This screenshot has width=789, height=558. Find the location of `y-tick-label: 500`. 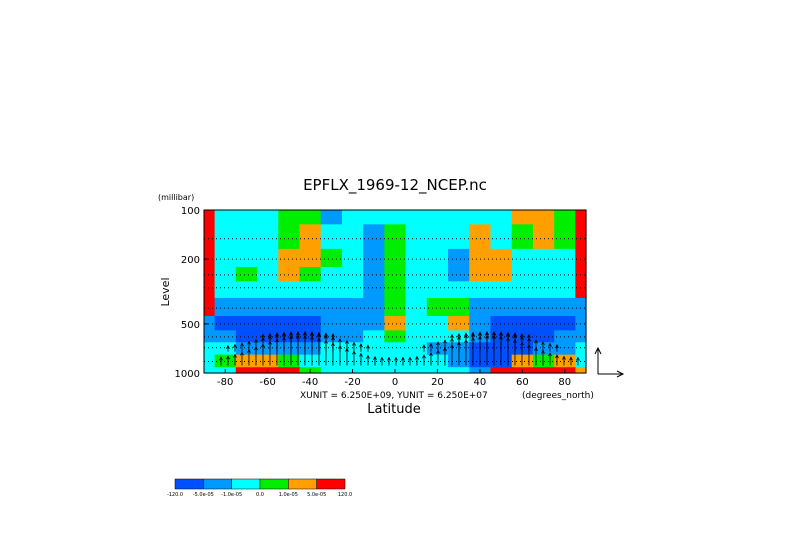

y-tick-label: 500 is located at coordinates (190, 325).